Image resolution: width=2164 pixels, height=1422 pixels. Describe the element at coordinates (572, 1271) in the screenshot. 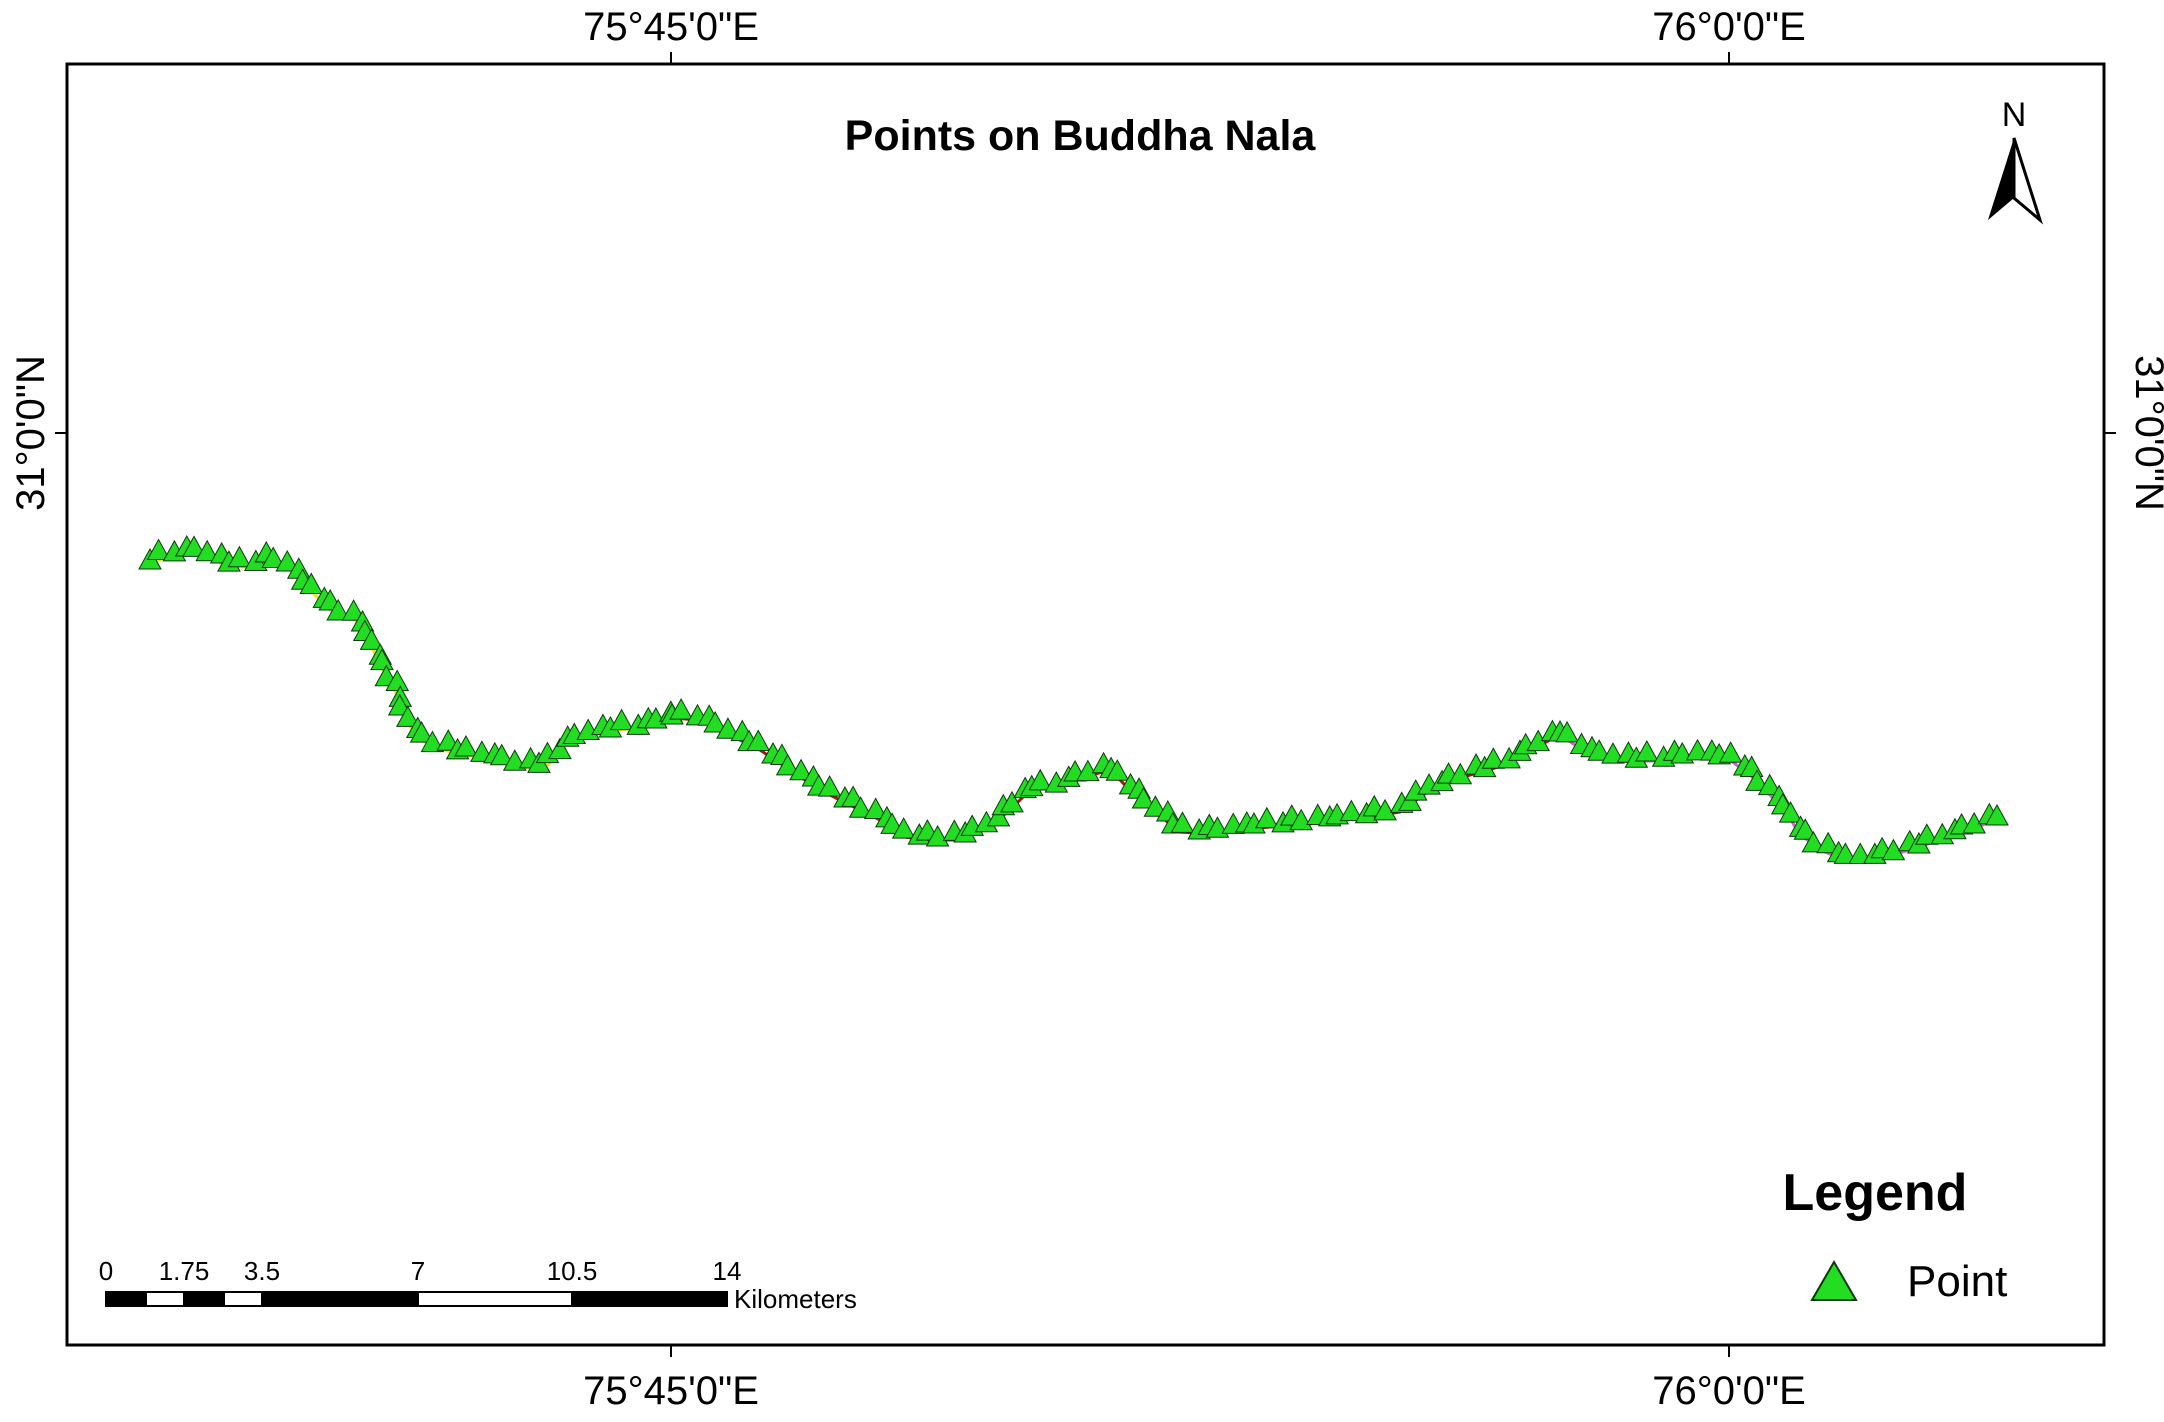

I see `scale-tick-4: 10.5` at that location.